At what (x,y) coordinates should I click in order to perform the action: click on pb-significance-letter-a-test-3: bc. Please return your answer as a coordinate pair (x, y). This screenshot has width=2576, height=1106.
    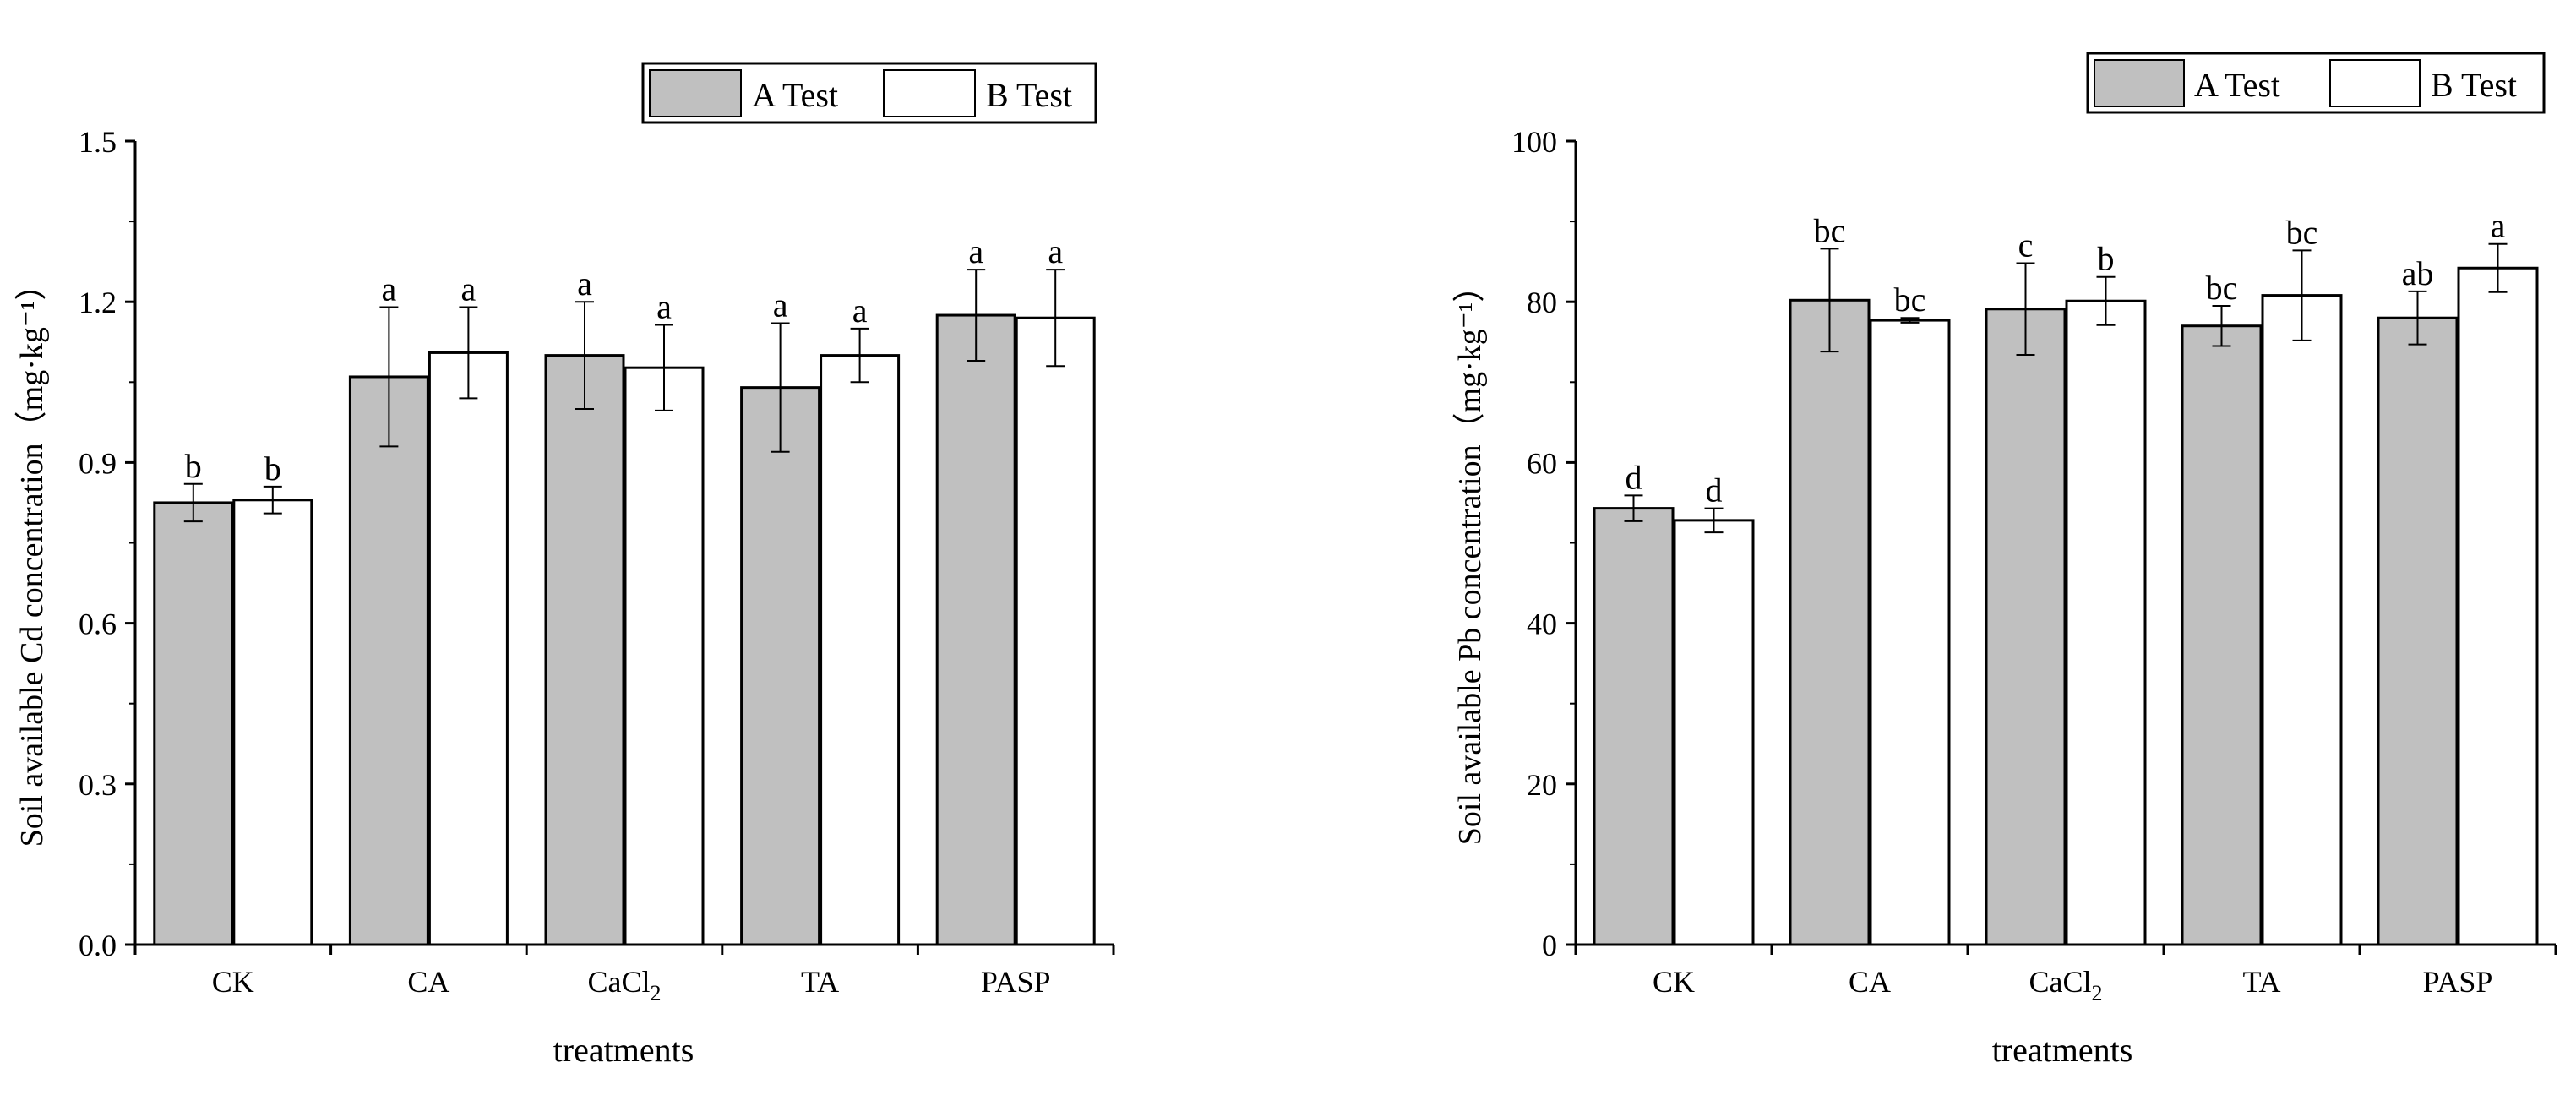
    Looking at the image, I should click on (2222, 288).